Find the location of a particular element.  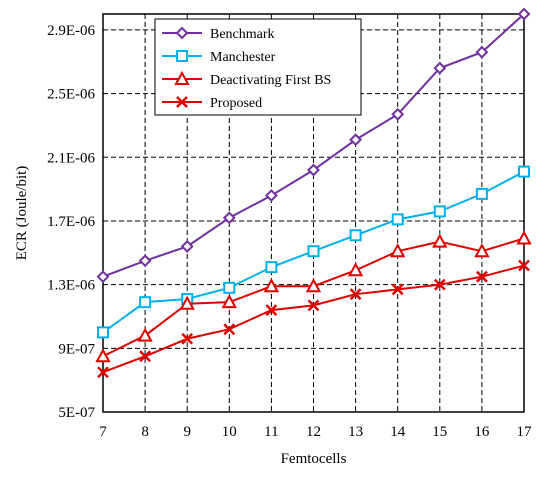

y-axis-title: ECR (Joule/bit) is located at coordinates (22, 213).